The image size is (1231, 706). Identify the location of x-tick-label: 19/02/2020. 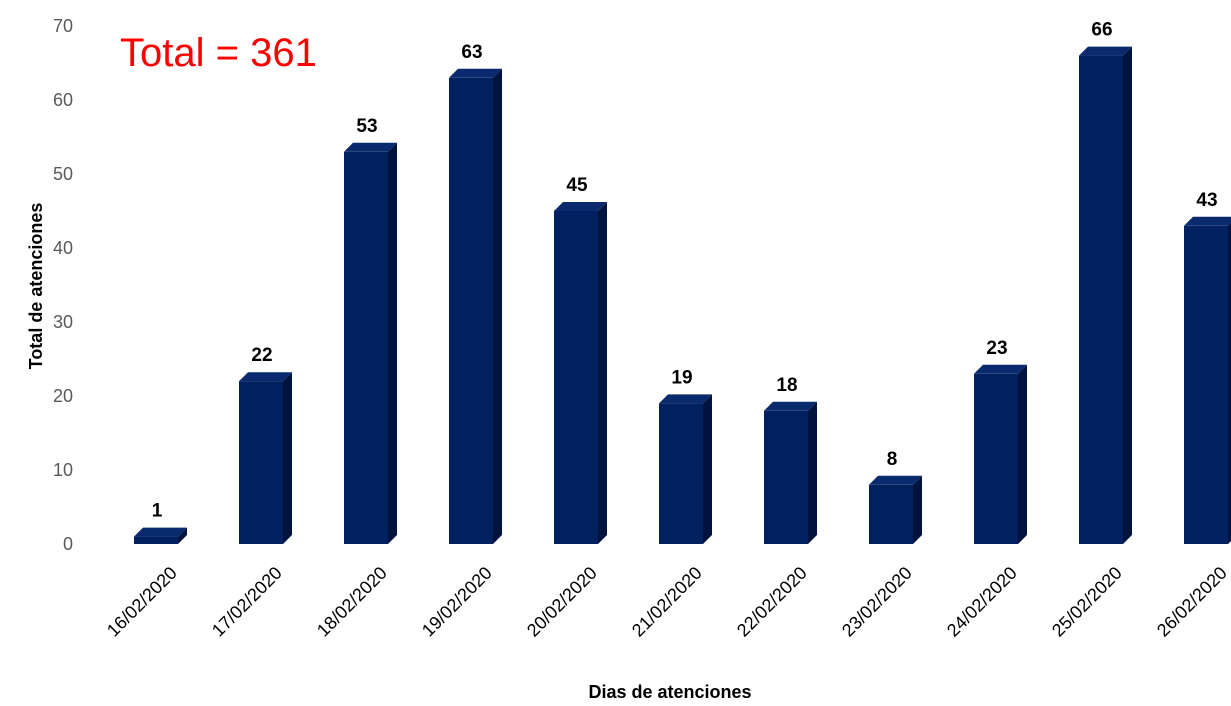
(457, 602).